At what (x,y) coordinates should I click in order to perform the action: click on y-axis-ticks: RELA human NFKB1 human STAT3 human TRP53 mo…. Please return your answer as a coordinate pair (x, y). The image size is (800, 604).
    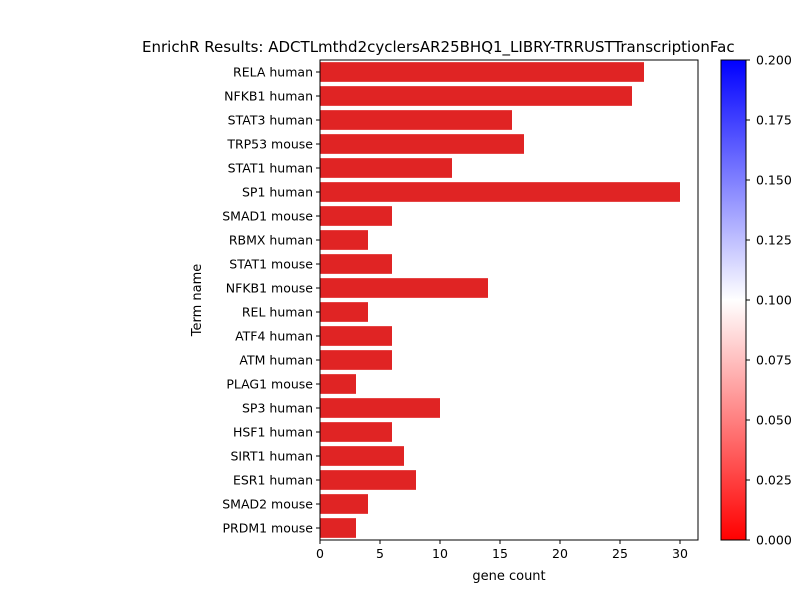
    Looking at the image, I should click on (271, 300).